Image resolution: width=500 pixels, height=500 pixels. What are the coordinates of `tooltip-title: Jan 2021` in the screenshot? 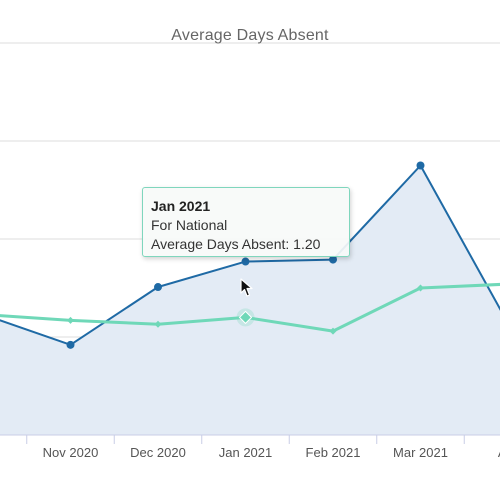 It's located at (181, 206).